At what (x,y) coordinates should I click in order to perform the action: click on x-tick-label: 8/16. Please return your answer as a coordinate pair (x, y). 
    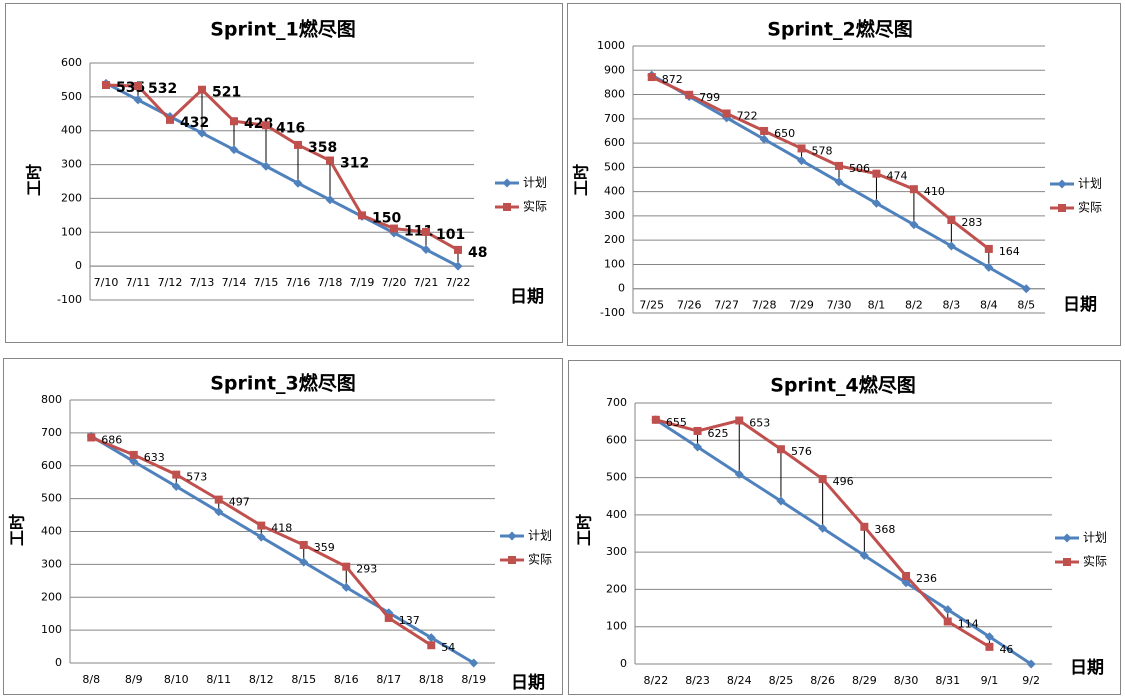
    Looking at the image, I should click on (346, 679).